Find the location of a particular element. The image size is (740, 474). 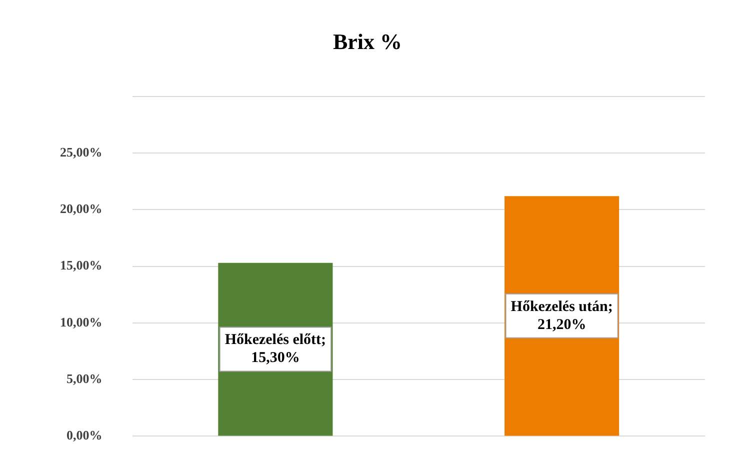

data-label: Hőkezelés után; 21,20% is located at coordinates (561, 315).